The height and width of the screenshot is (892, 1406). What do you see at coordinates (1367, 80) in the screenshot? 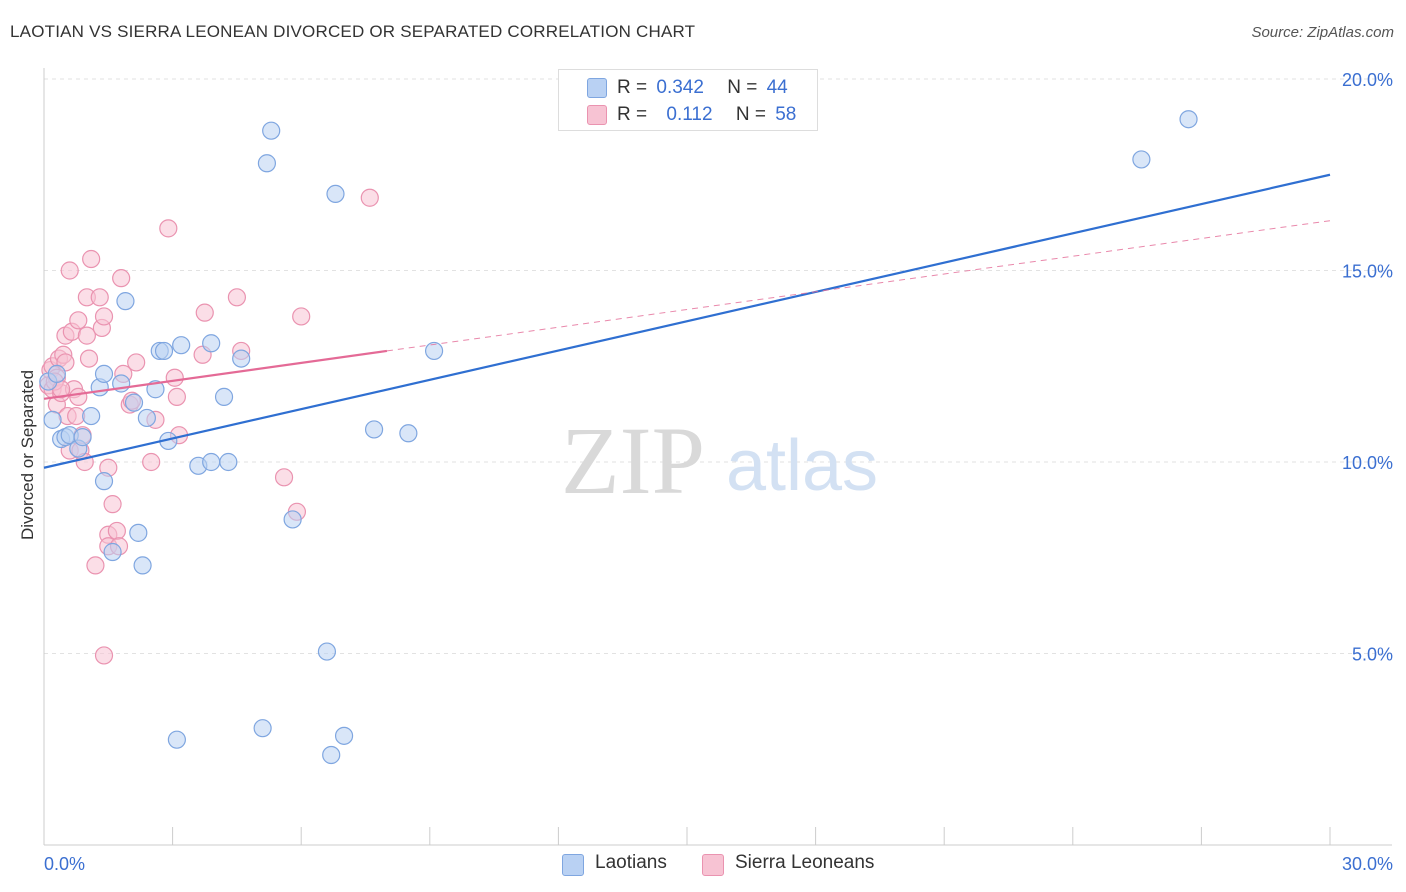
I see `y-tick-label: 20.0%` at bounding box center [1367, 80].